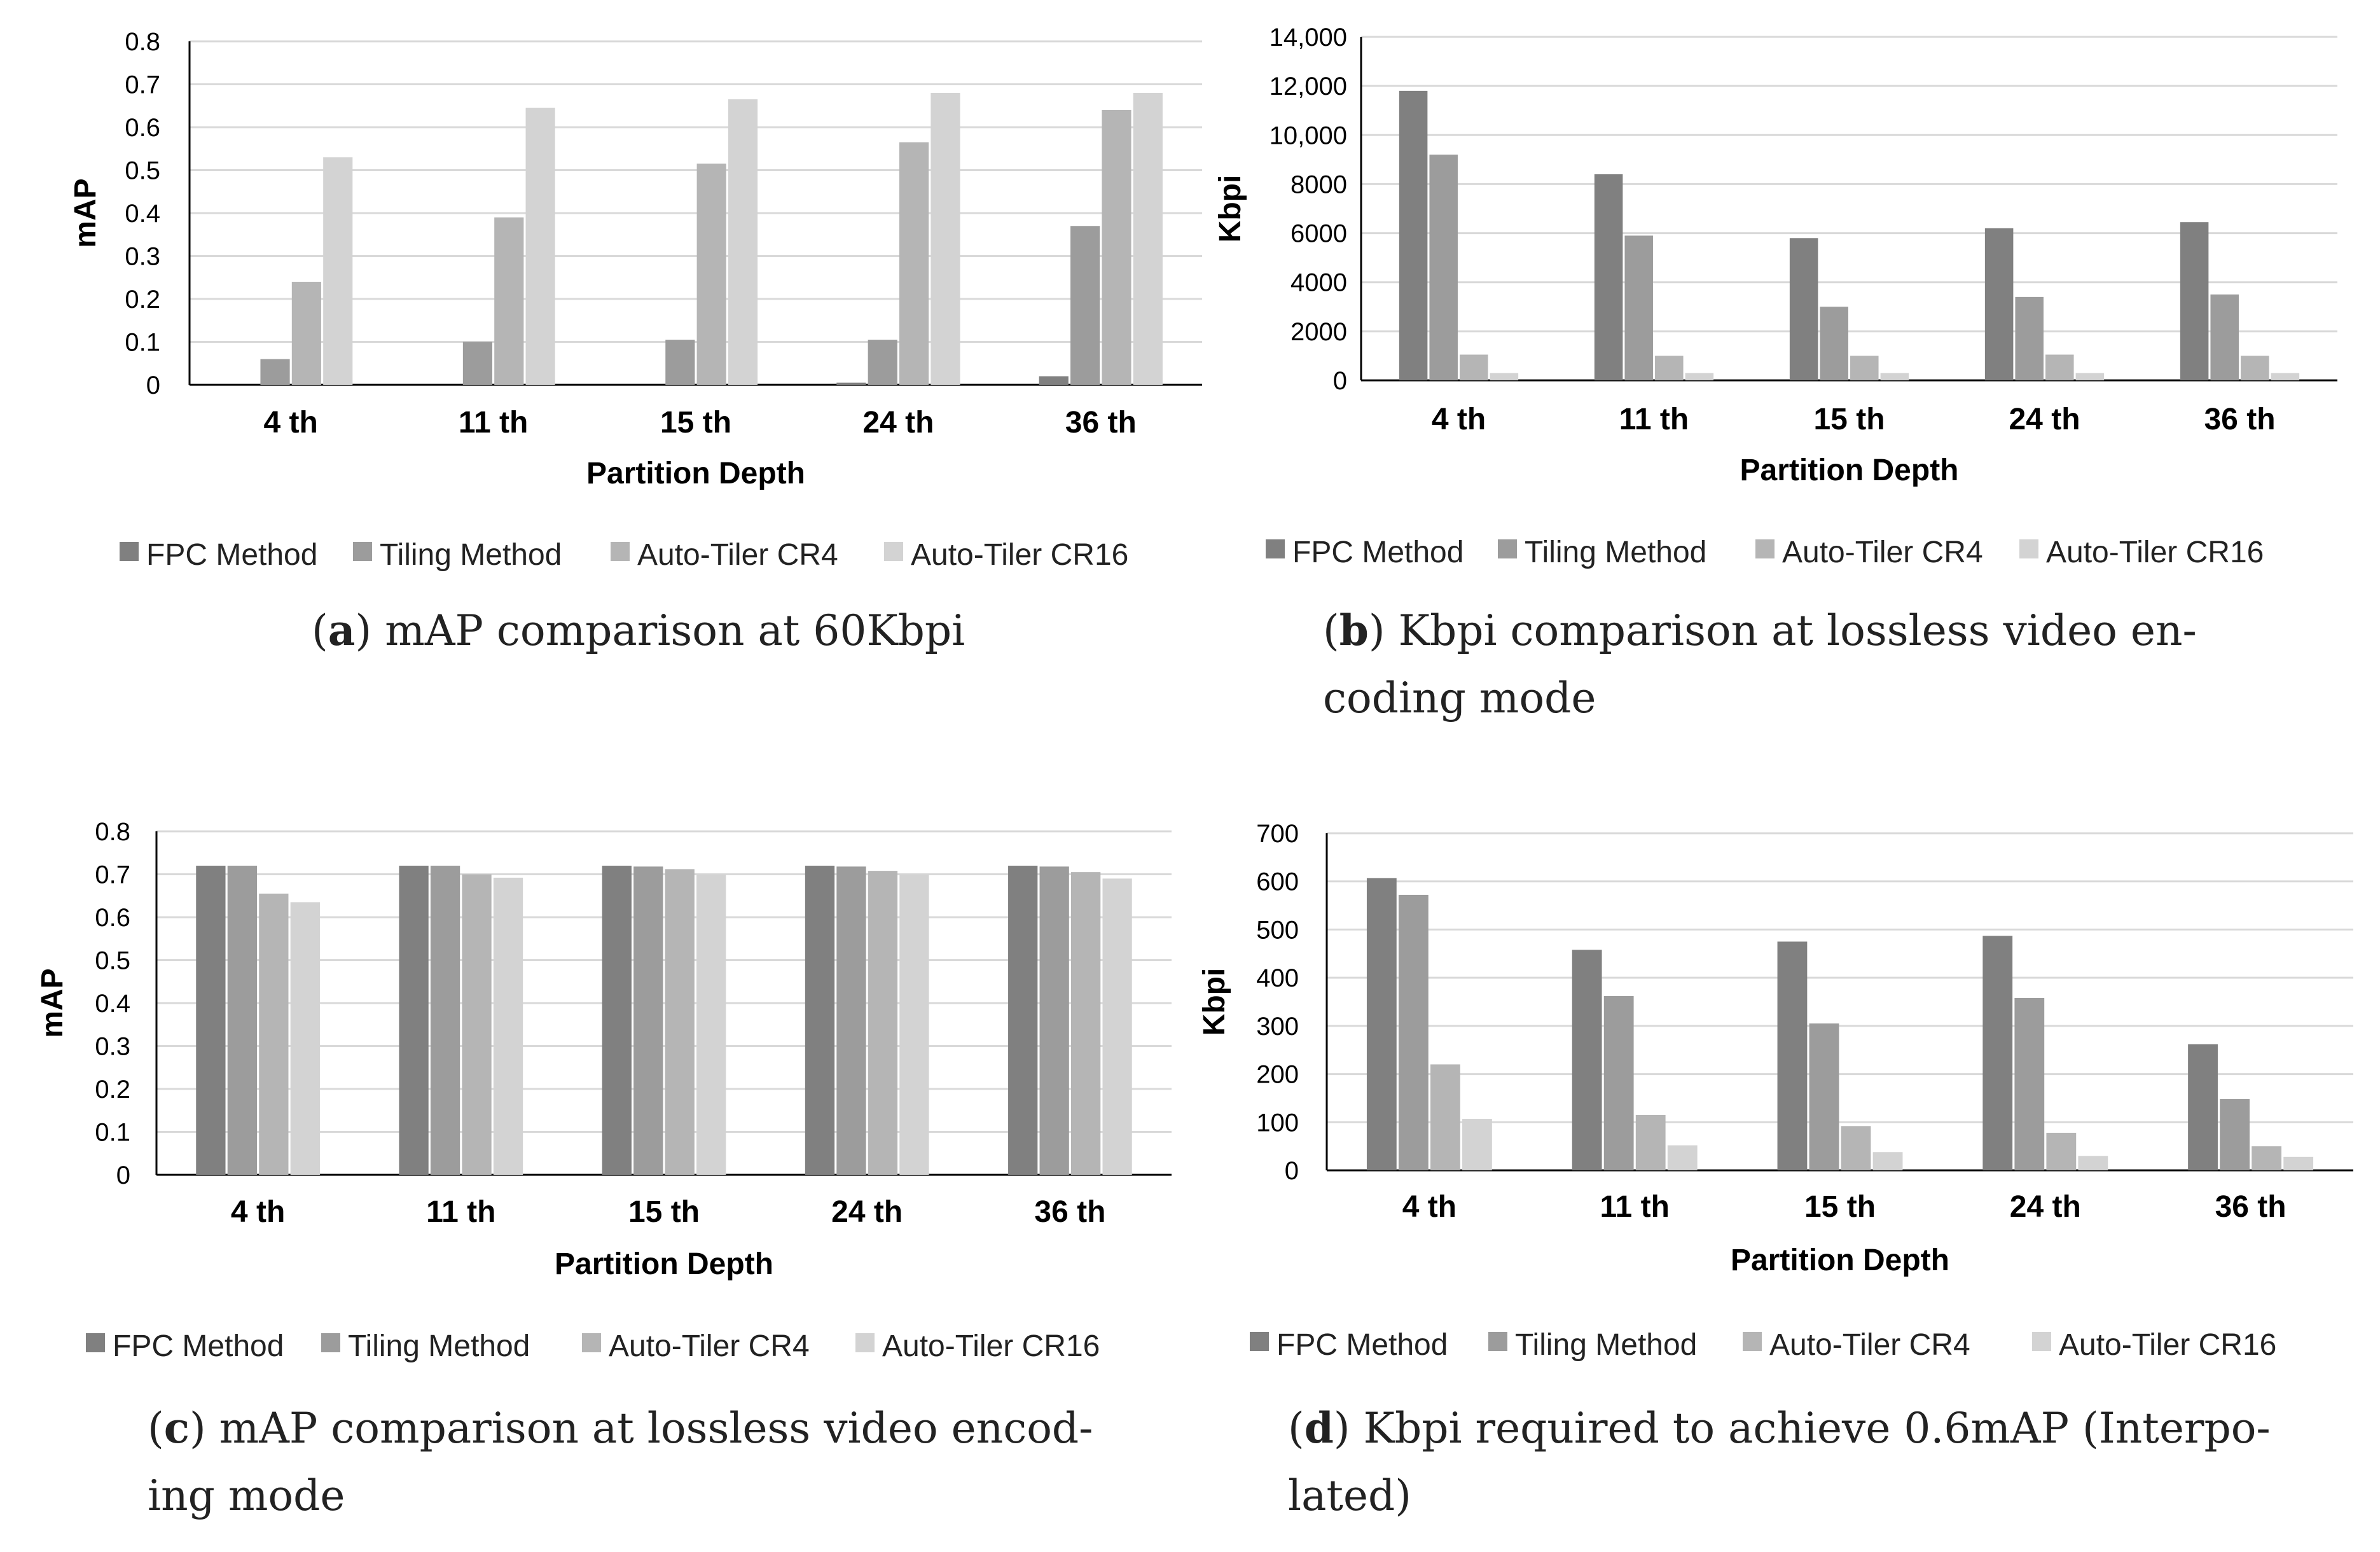  I want to click on y-tick-label: 200, so click(1277, 1075).